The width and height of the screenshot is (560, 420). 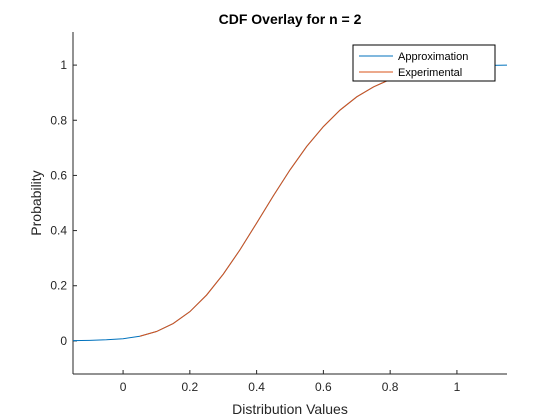 I want to click on y-tick-label: 0.2, so click(x=58, y=286).